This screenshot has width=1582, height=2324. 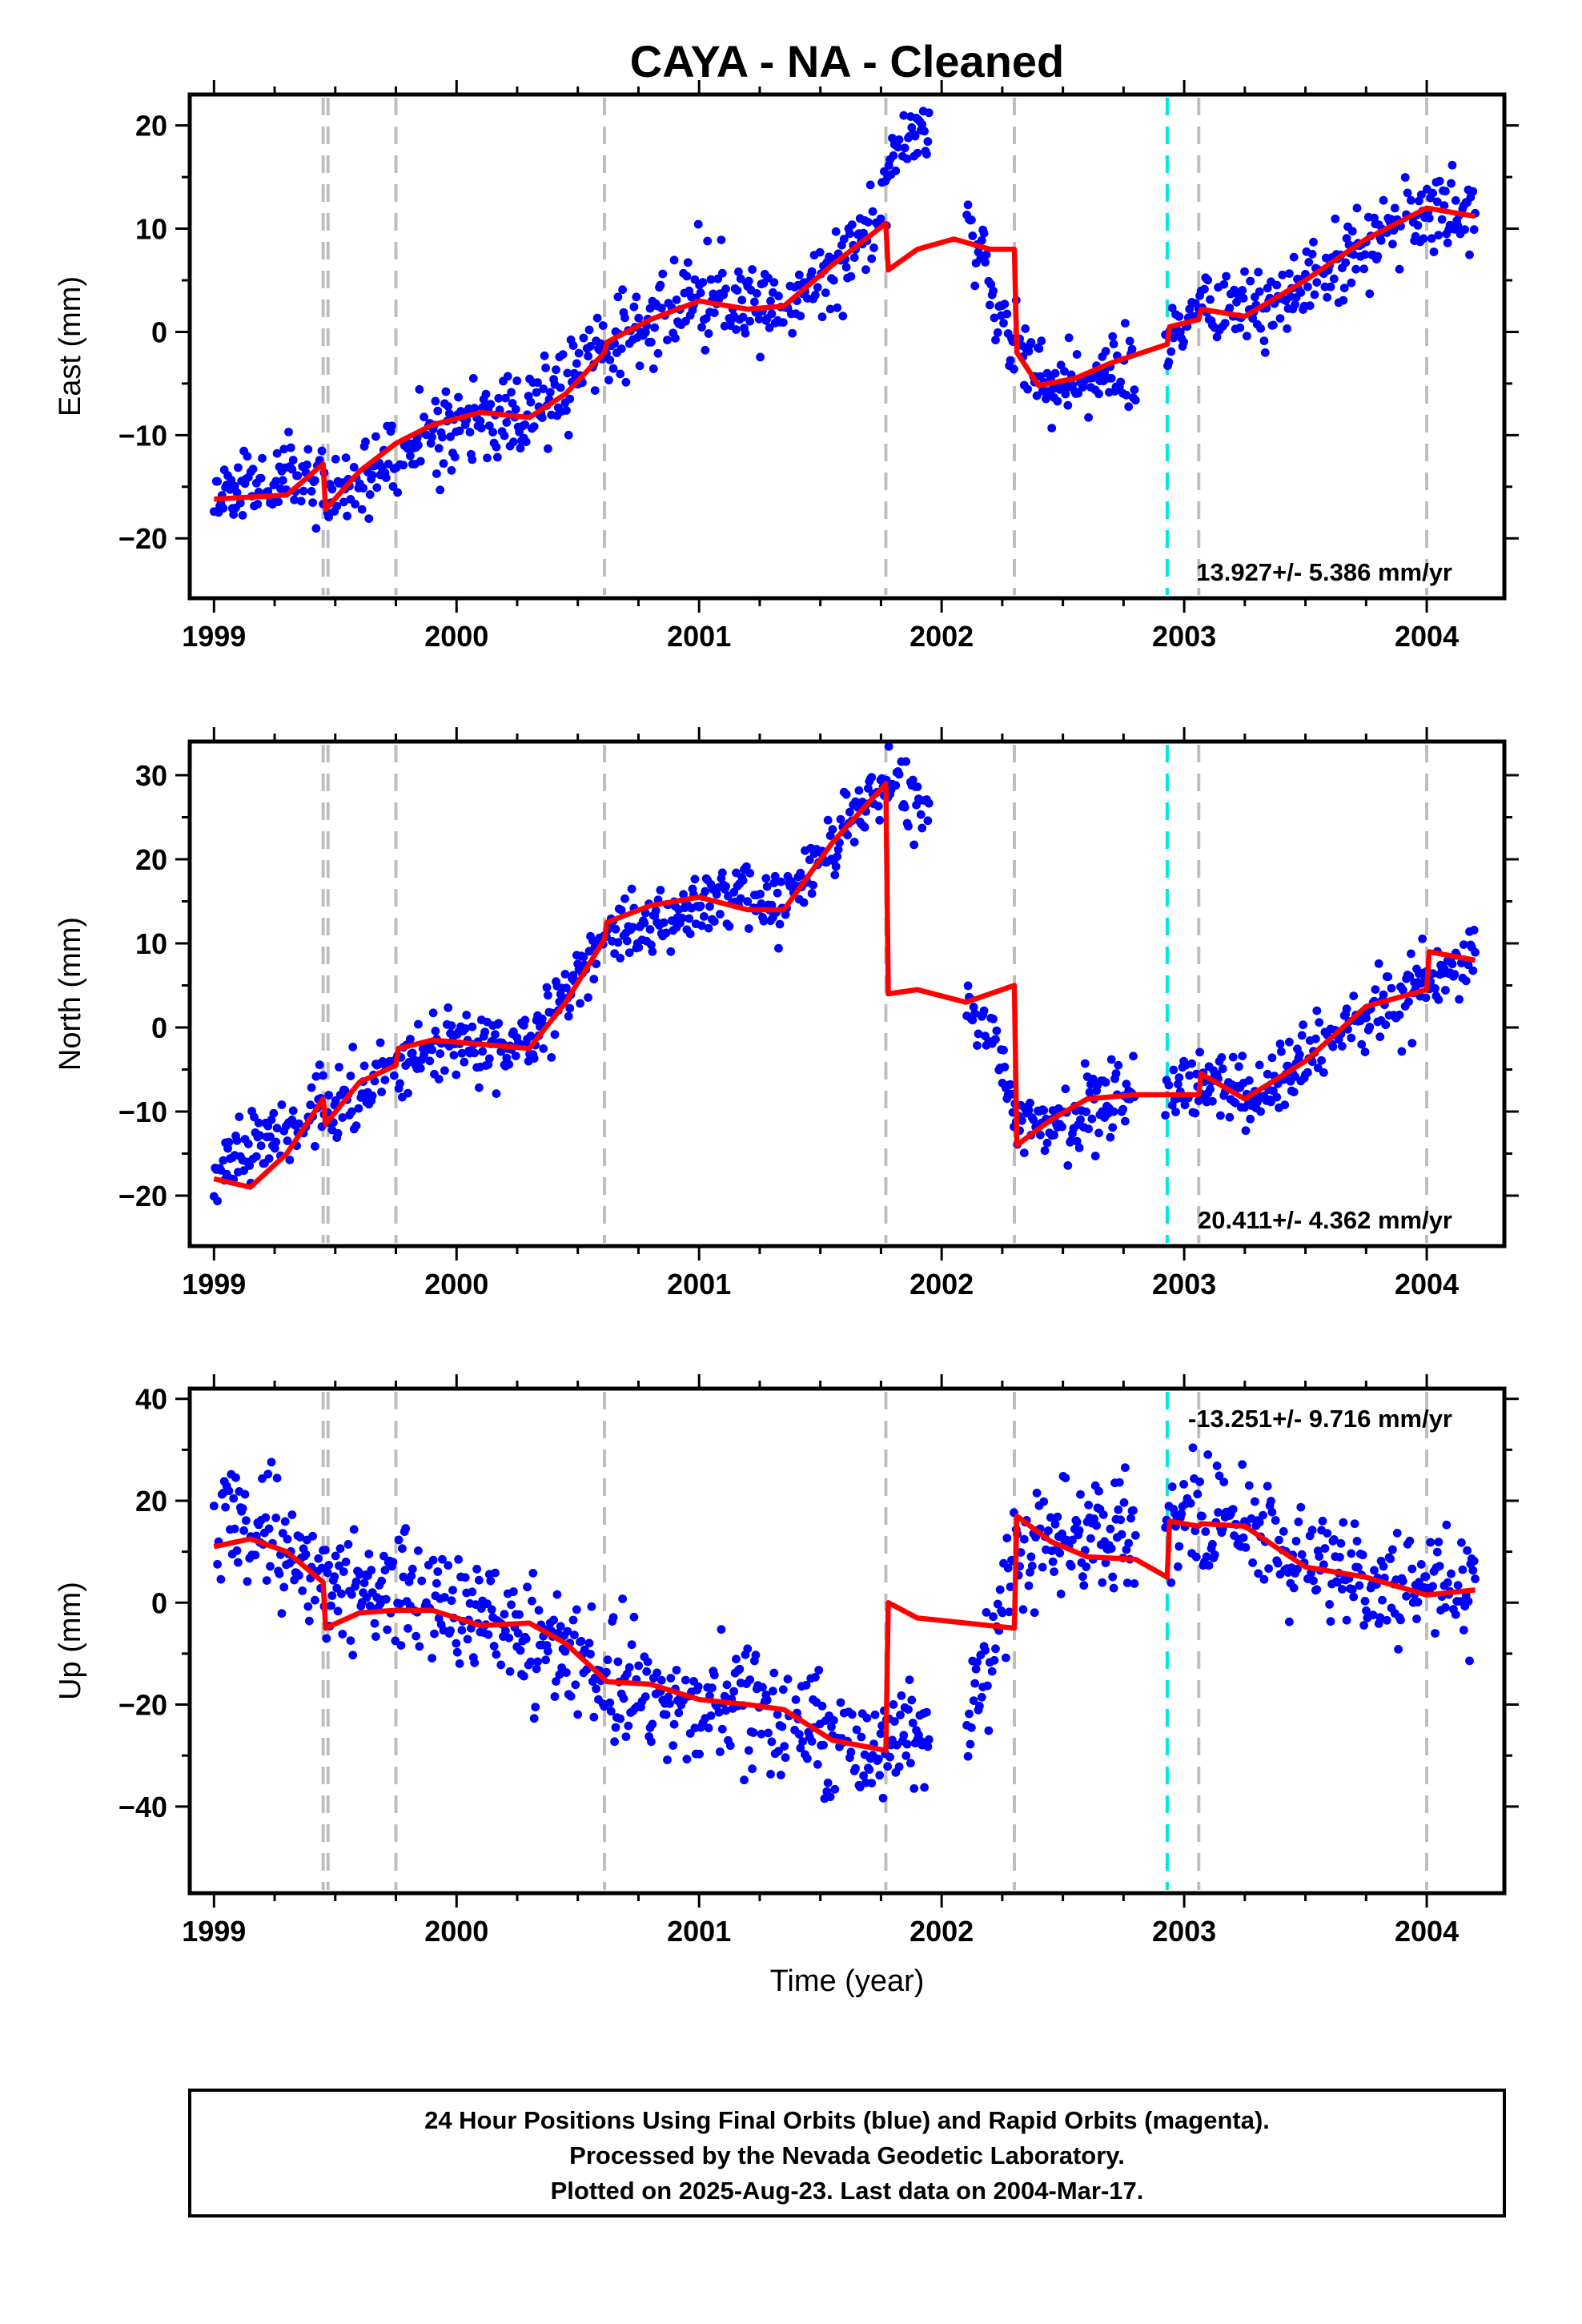 I want to click on y-tick-label: 20, so click(x=151, y=1501).